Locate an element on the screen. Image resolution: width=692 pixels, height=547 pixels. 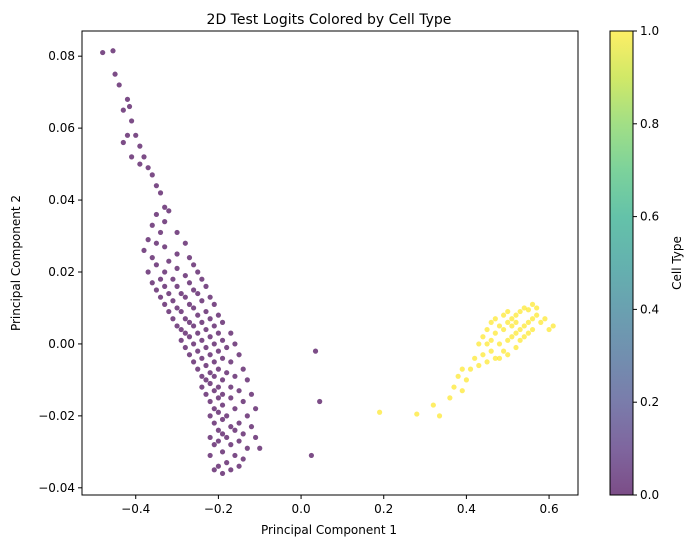
x-axis-ticks: −0.4 −0.2 0.0 0.2 0.4 0.6 is located at coordinates (340, 505).